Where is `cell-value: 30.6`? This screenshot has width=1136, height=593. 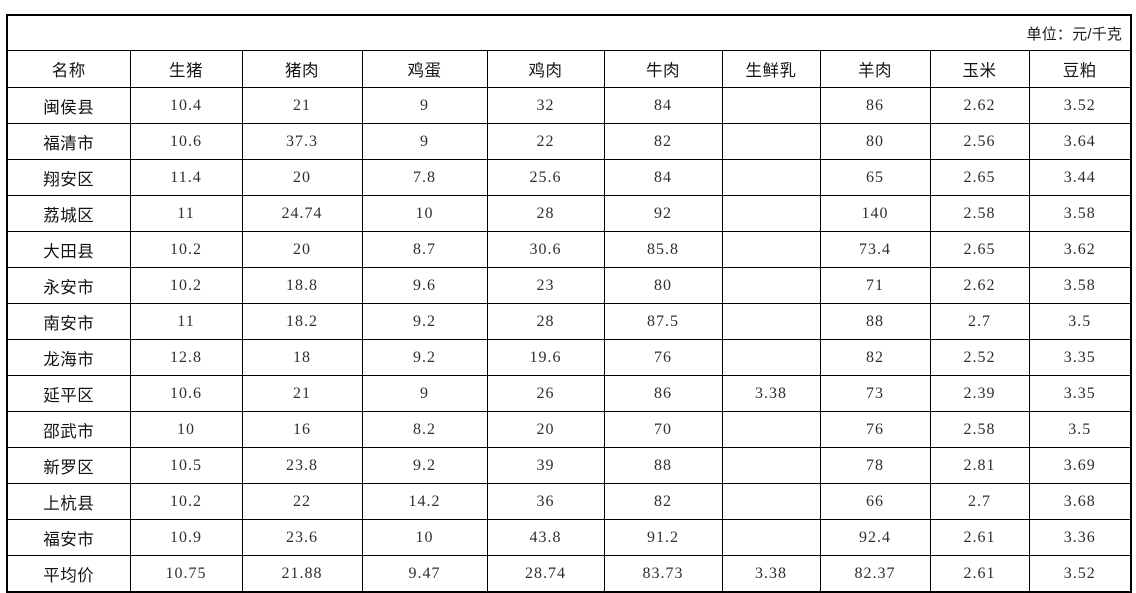 cell-value: 30.6 is located at coordinates (545, 249).